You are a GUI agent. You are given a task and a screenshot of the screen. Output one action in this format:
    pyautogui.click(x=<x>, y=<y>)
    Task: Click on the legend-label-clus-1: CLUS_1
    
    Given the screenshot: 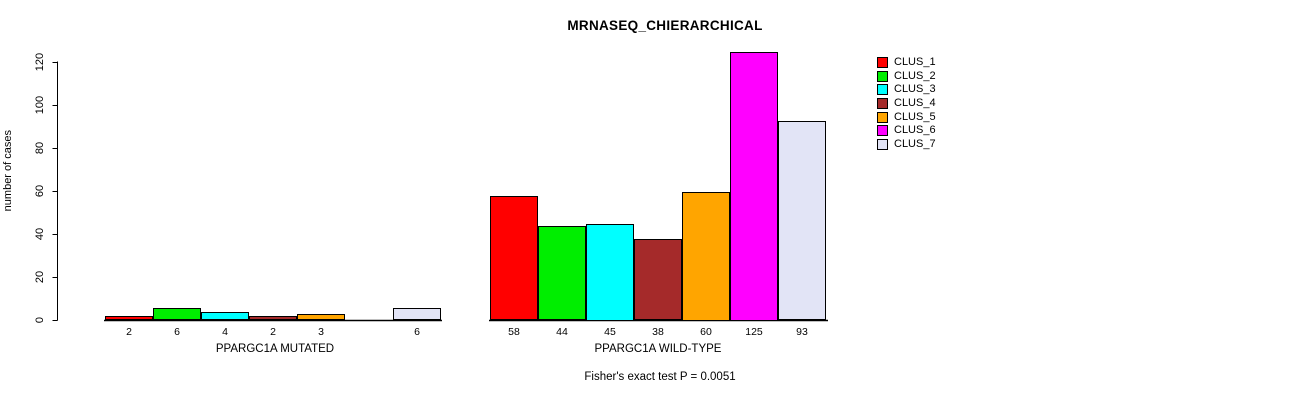 What is the action you would take?
    pyautogui.click(x=915, y=62)
    